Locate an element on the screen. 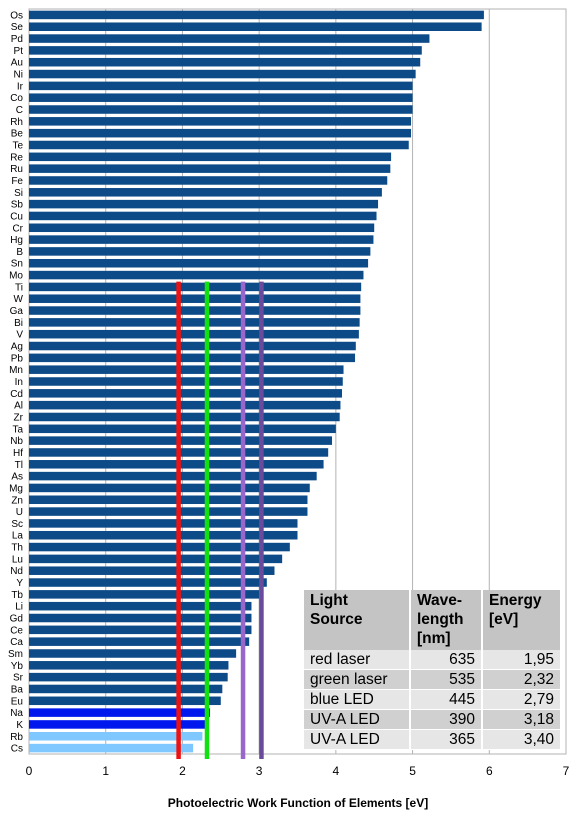 The image size is (578, 819). bar-eu is located at coordinates (125, 701).